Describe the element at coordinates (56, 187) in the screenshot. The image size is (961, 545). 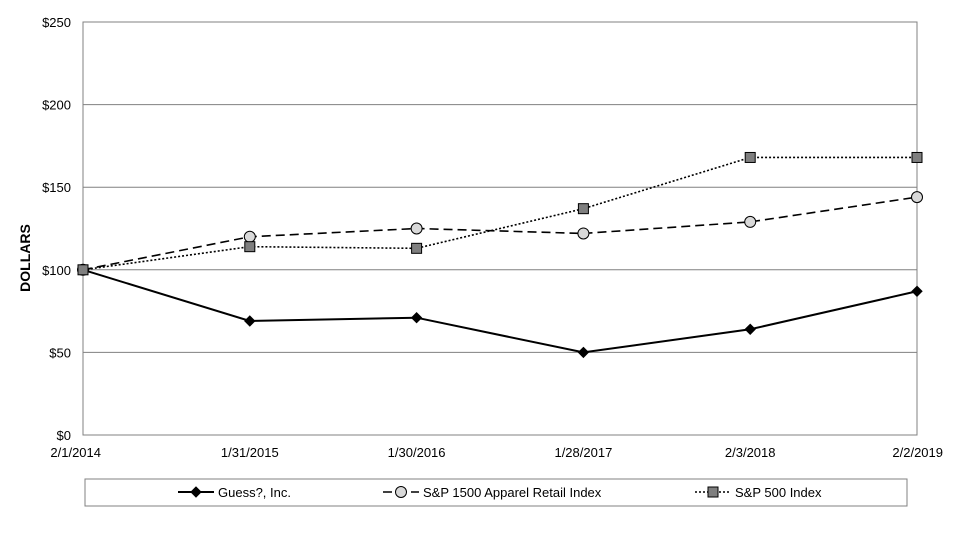
I see `y-tick-label: $150` at that location.